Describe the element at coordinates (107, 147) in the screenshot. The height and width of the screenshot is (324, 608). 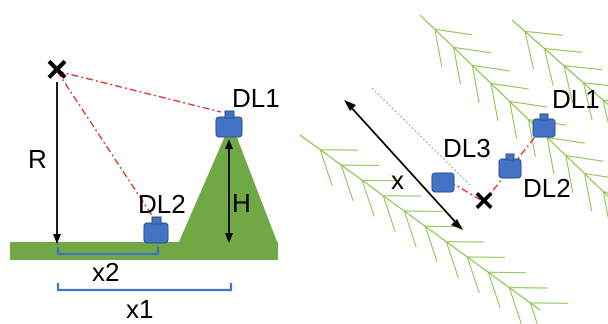
I see `sight-line-to-dl2` at that location.